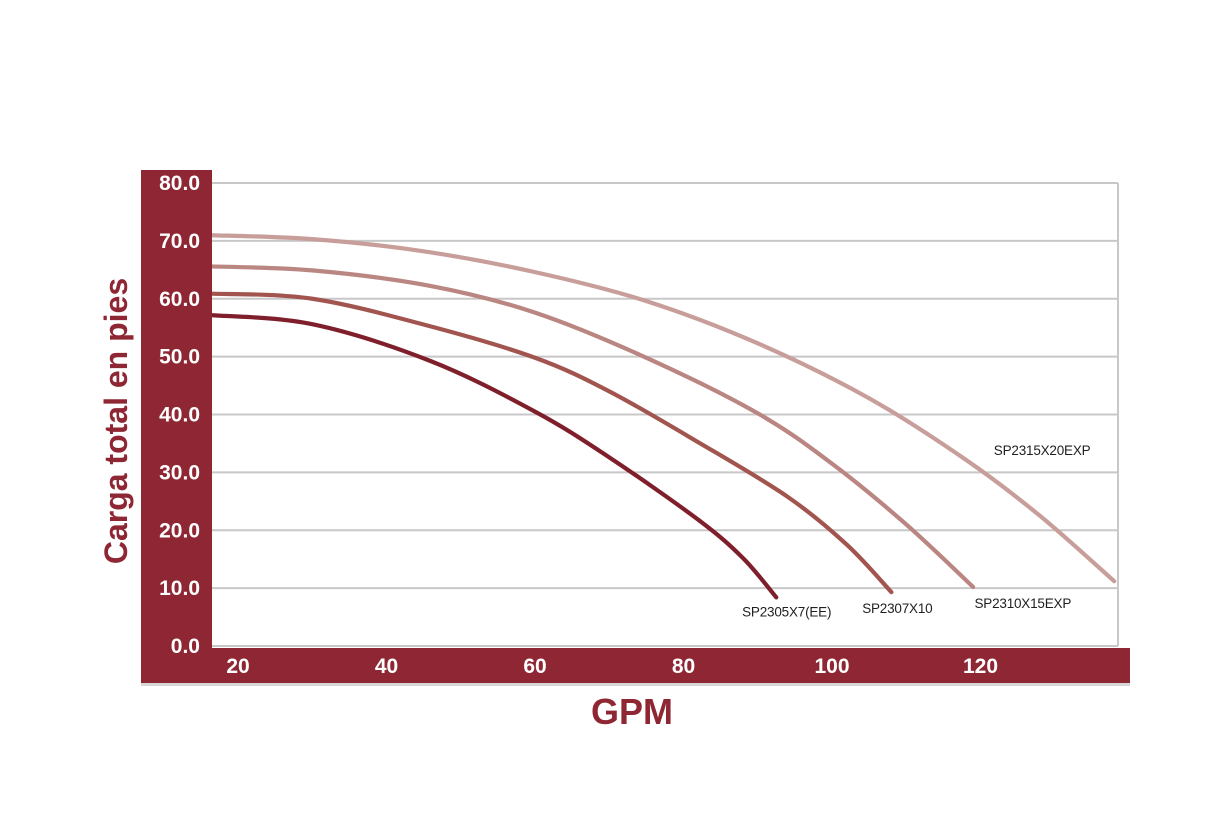  What do you see at coordinates (179, 357) in the screenshot?
I see `y-tick-label: 50.0` at bounding box center [179, 357].